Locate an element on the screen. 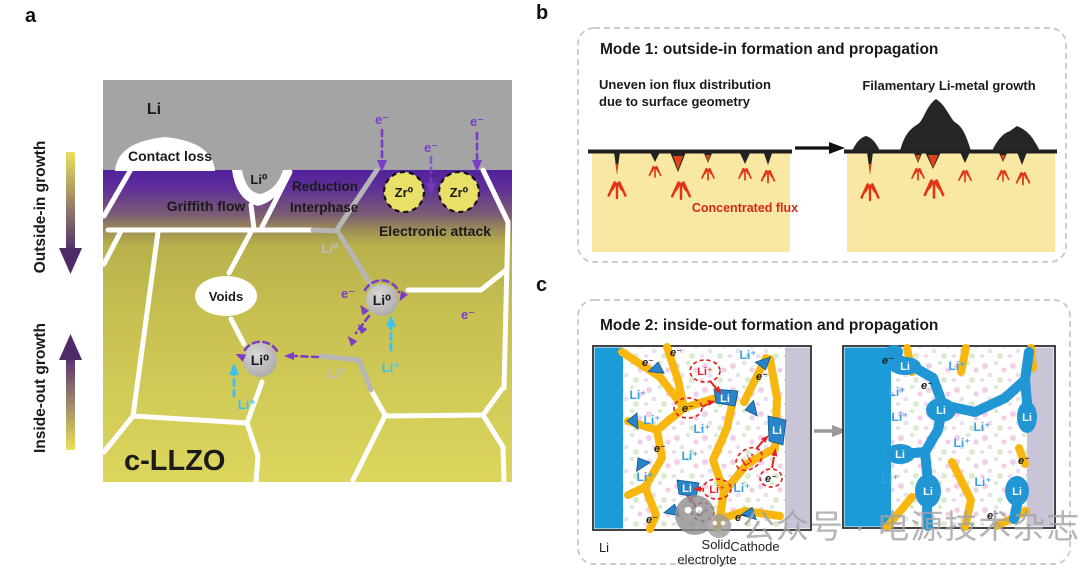 The height and width of the screenshot is (573, 1080). voids-shape is located at coordinates (226, 296).